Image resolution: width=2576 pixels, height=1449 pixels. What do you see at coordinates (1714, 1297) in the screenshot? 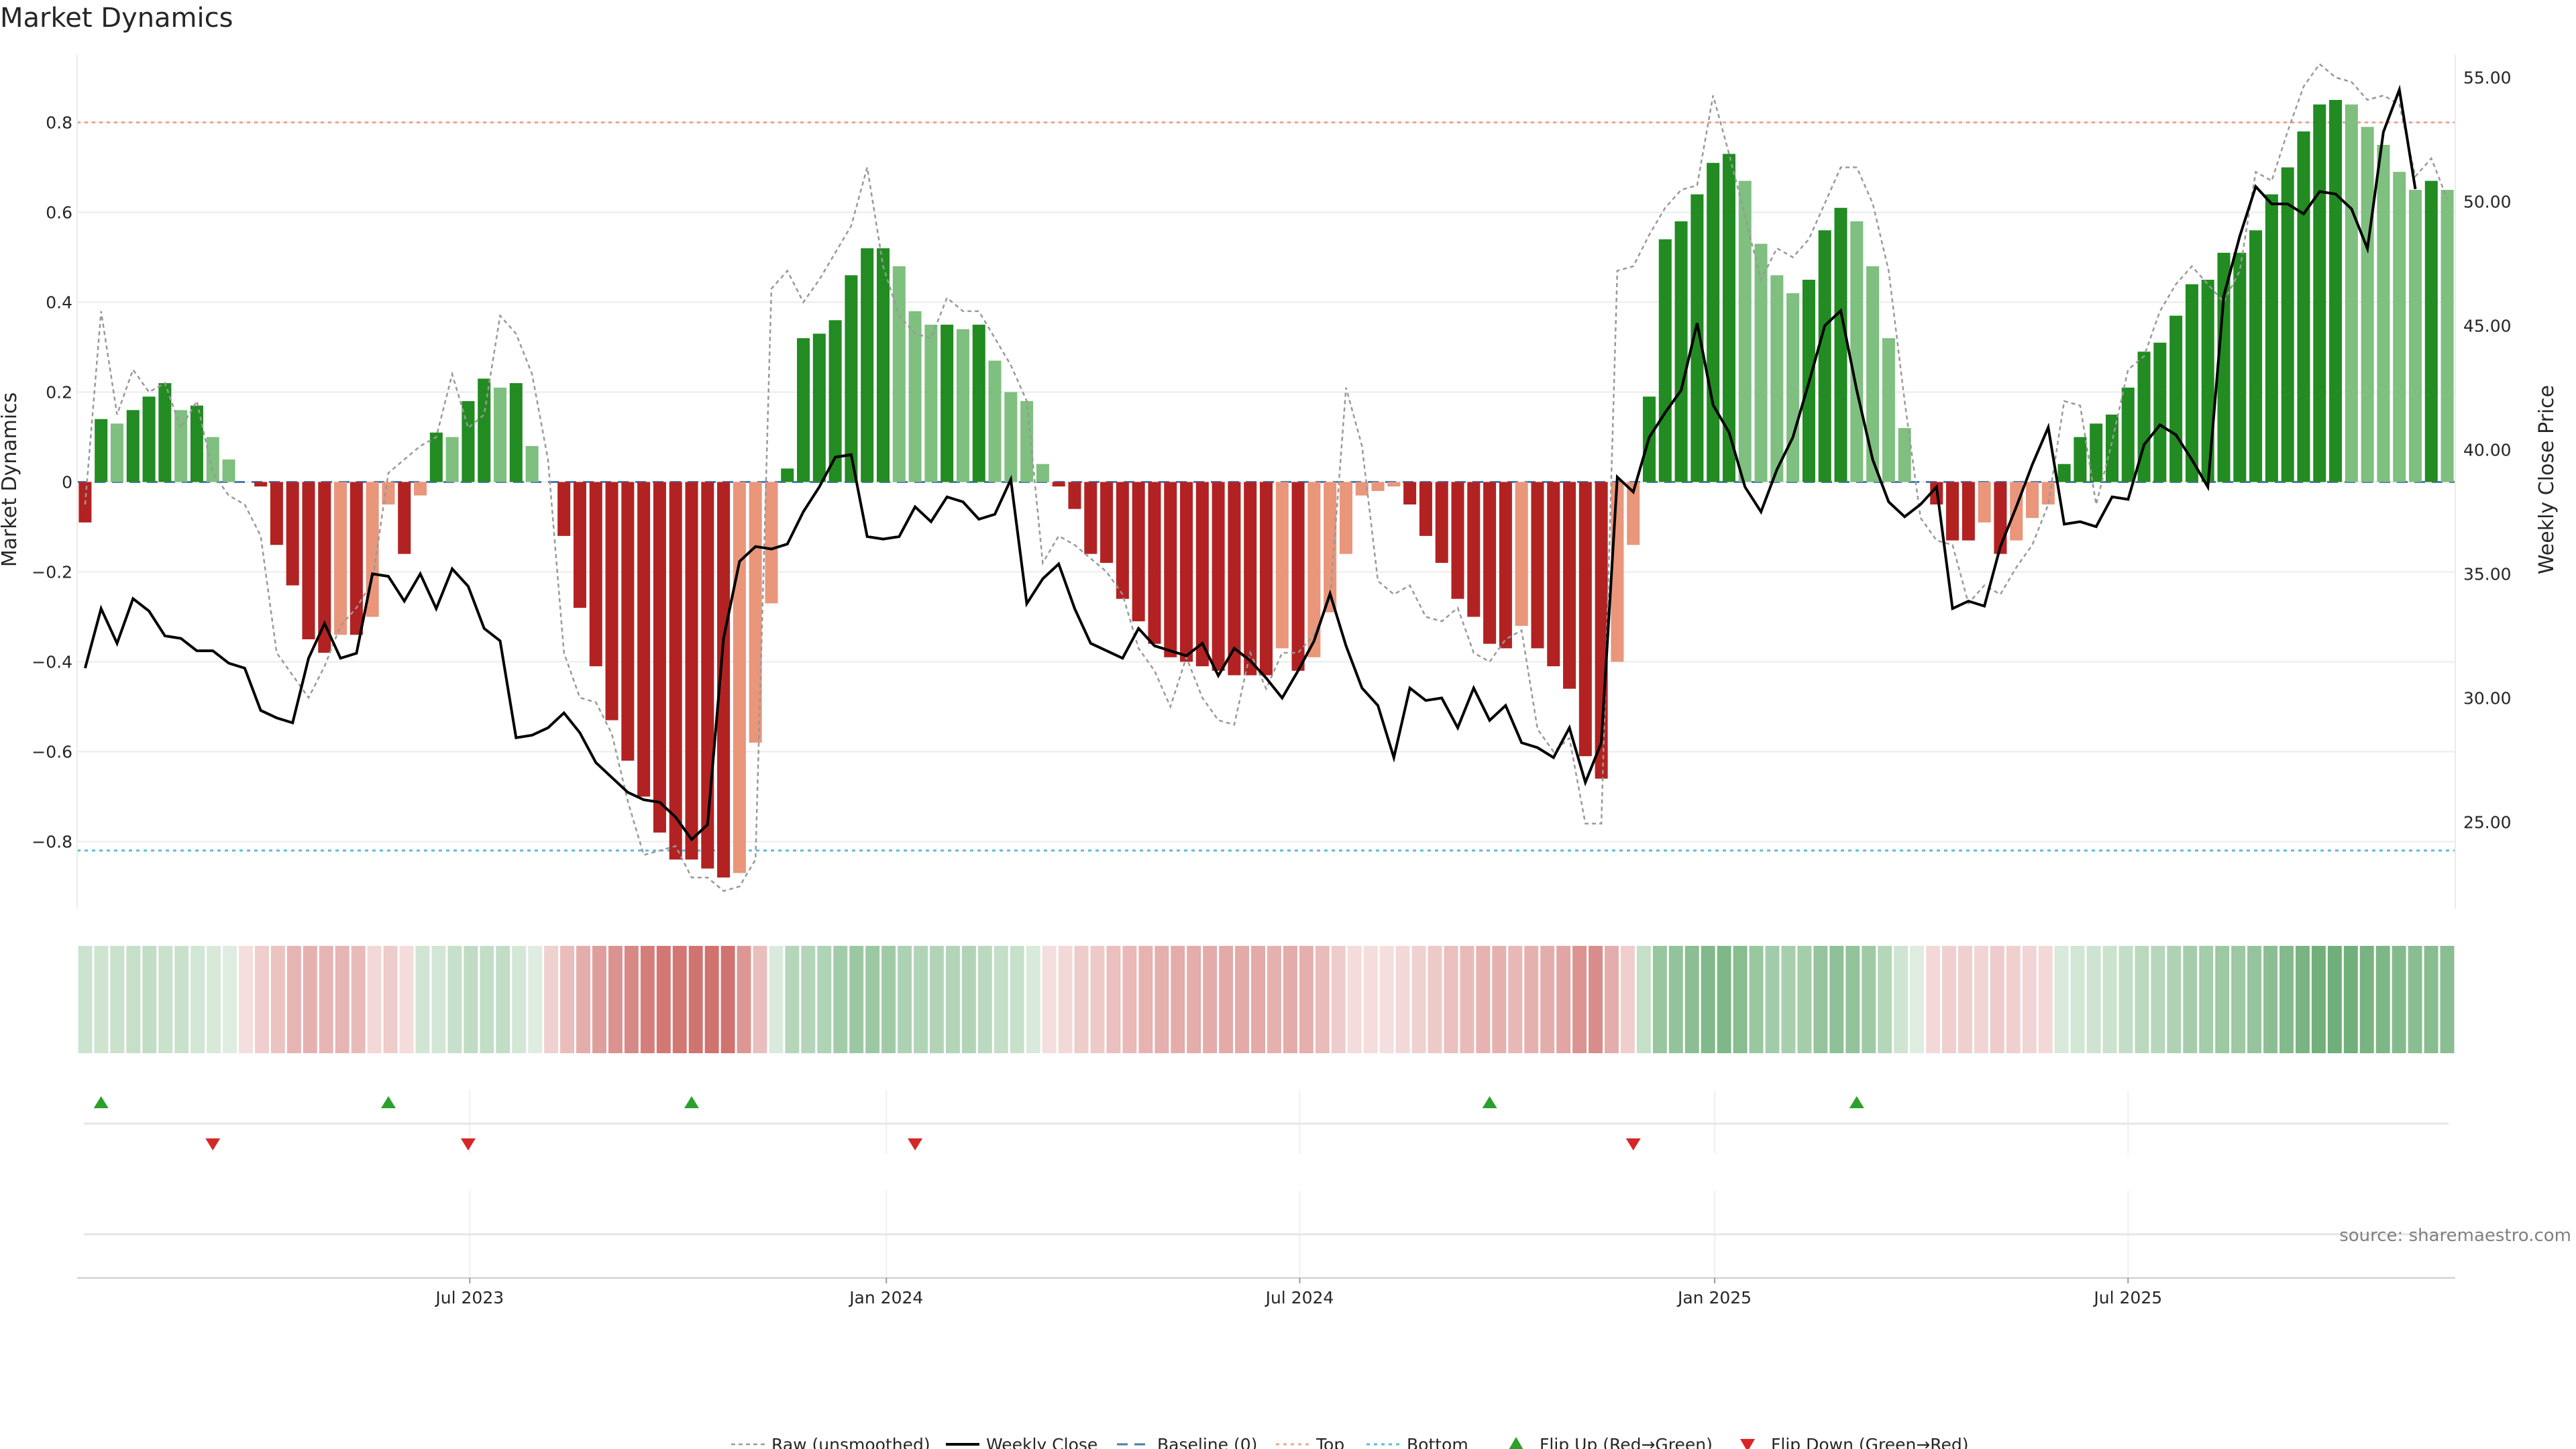
I see `x-tick-label: Jan 2025` at bounding box center [1714, 1297].